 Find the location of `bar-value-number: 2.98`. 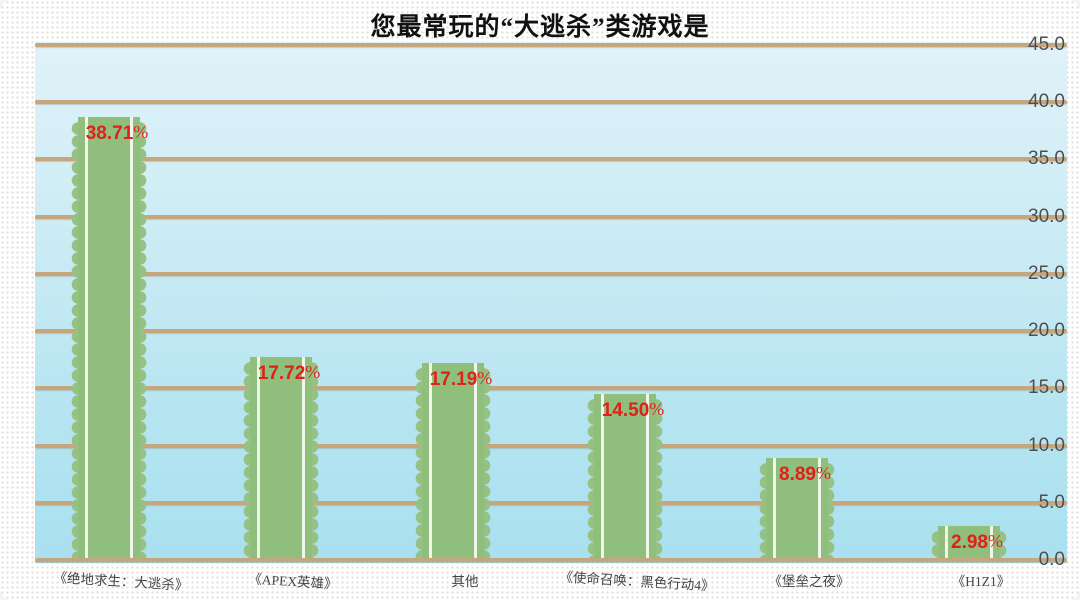

bar-value-number: 2.98 is located at coordinates (969, 542).